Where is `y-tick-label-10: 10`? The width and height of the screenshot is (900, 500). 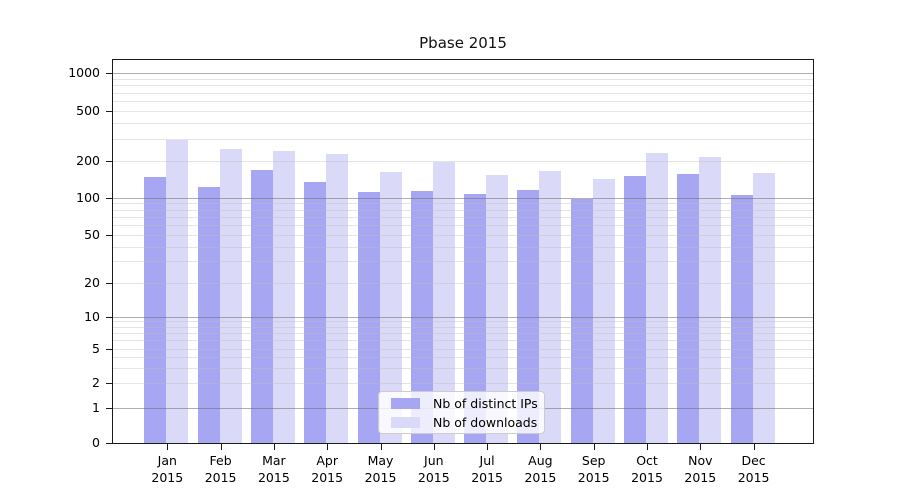 y-tick-label-10: 10 is located at coordinates (92, 316).